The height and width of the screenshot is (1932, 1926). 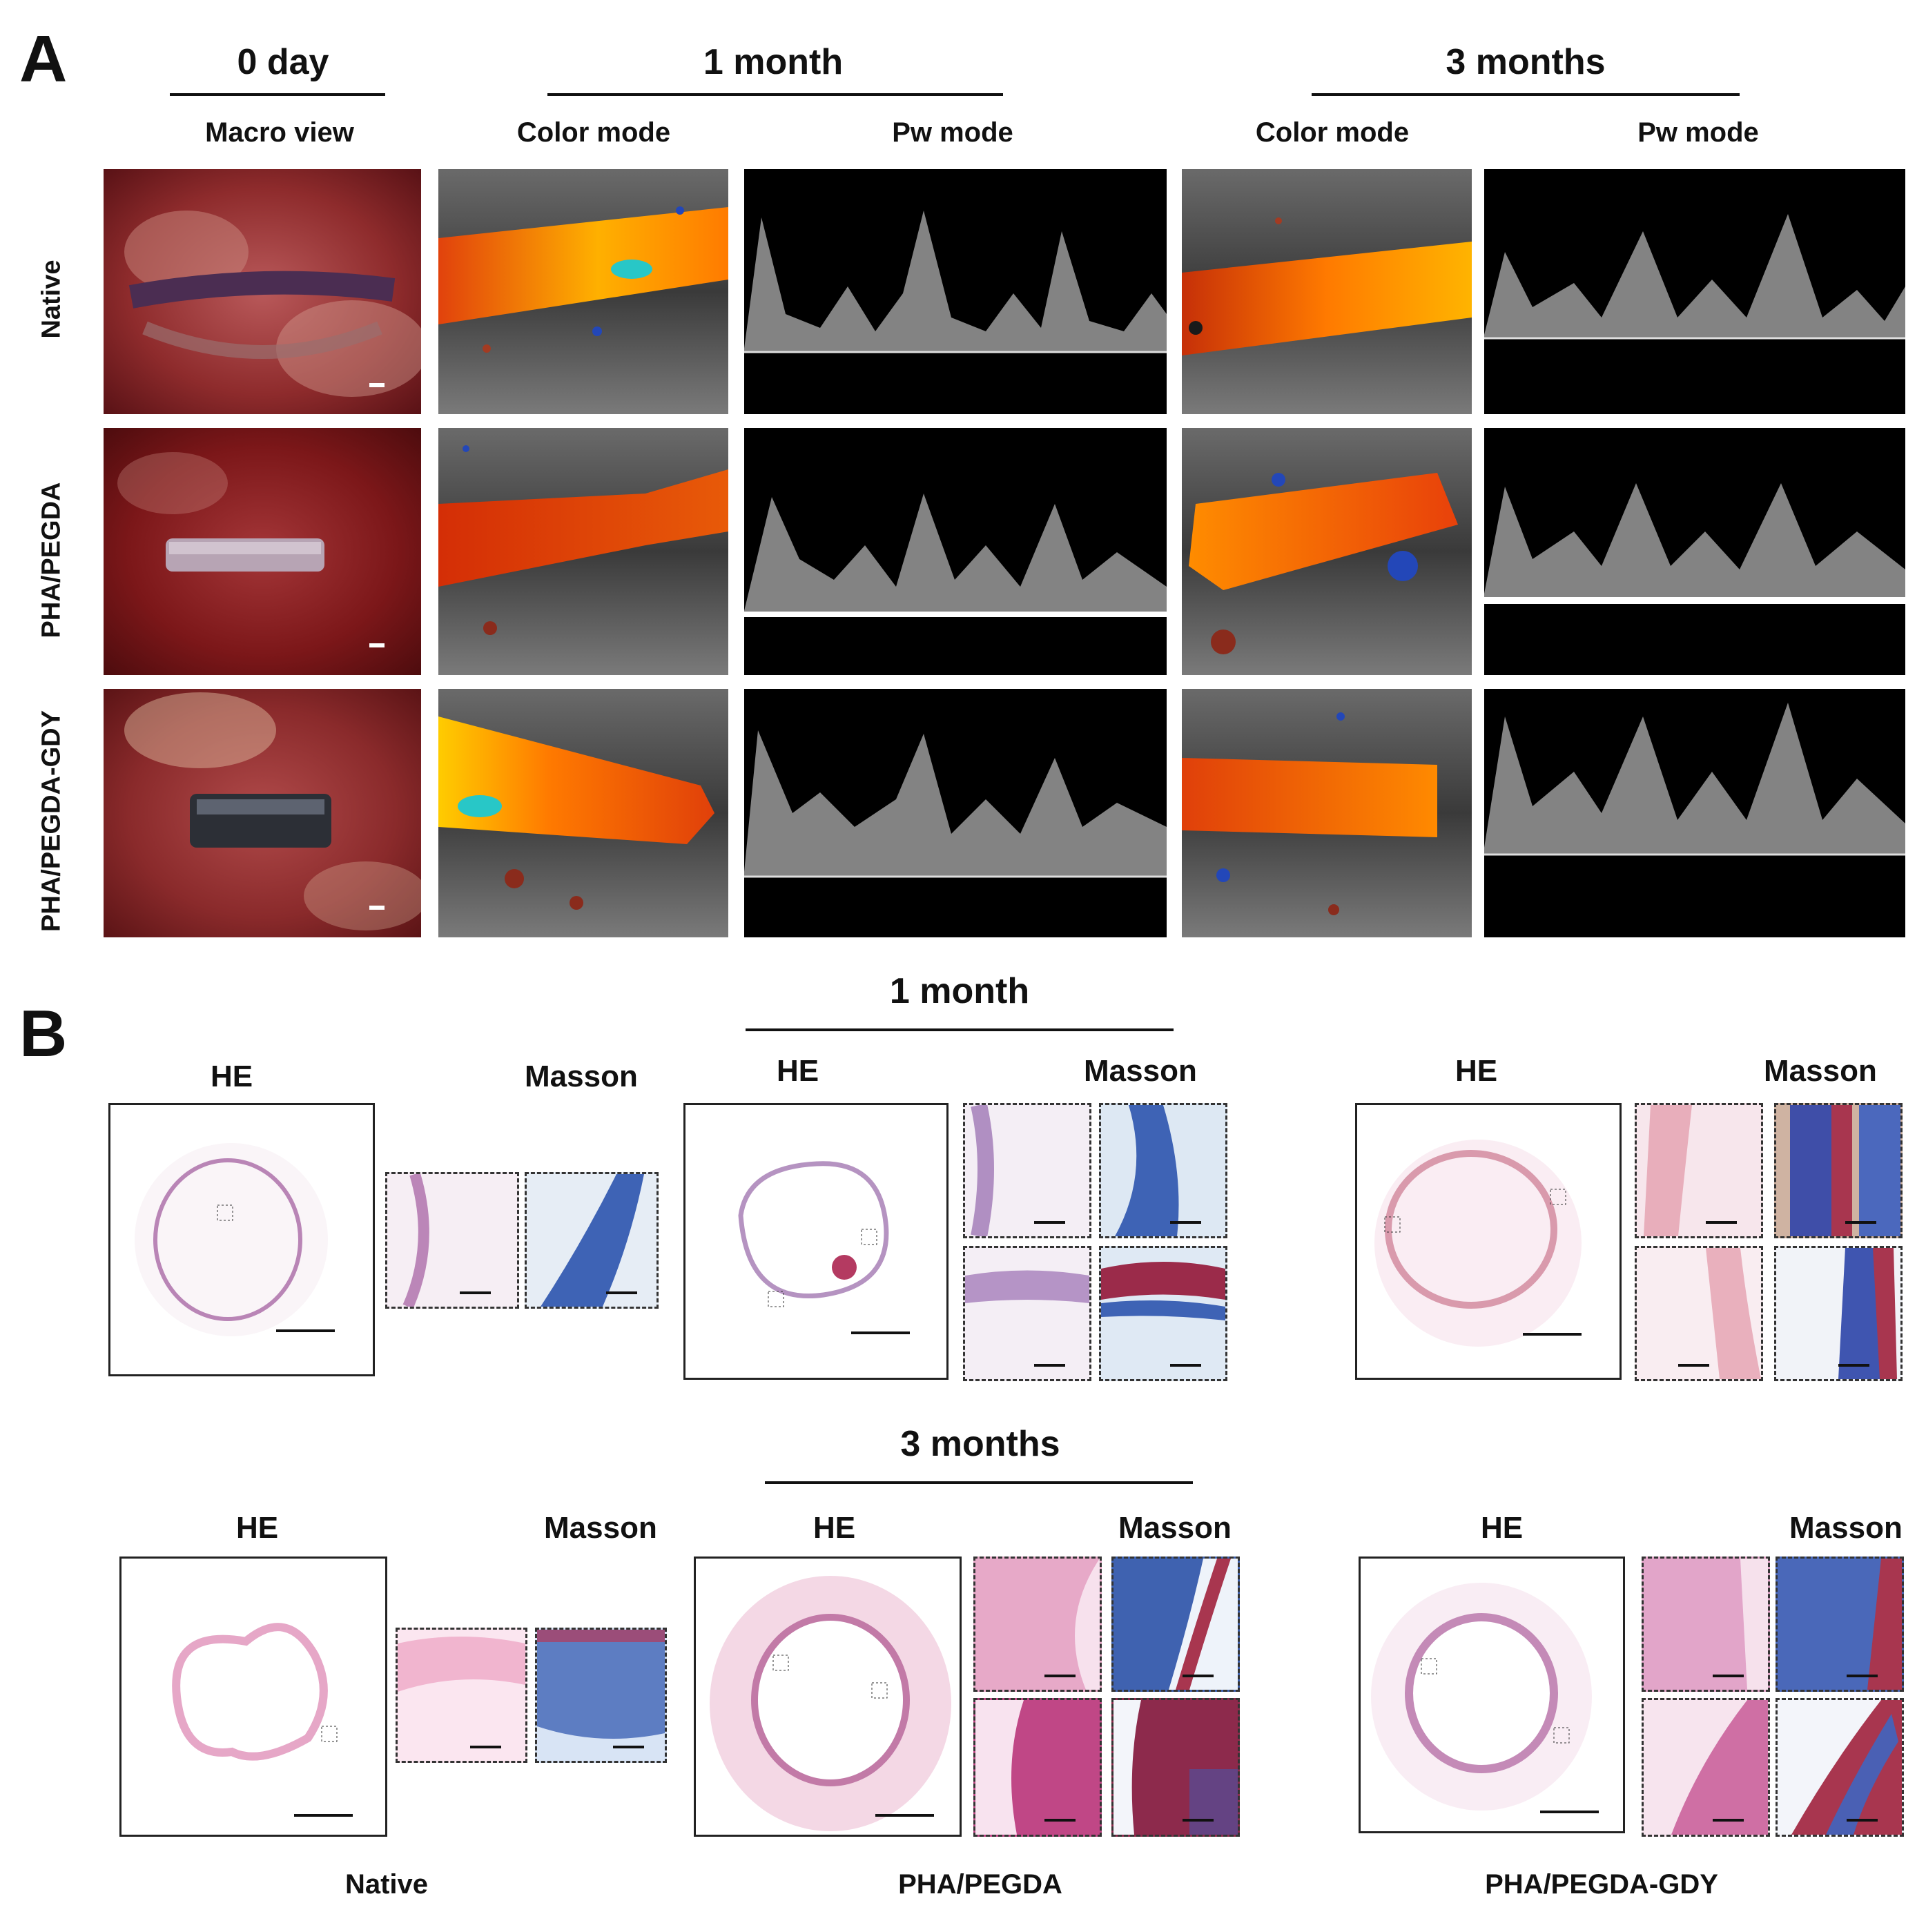 What do you see at coordinates (1840, 1625) in the screenshot?
I see `masson-inset-pha-pegda-gdy-3m-top` at bounding box center [1840, 1625].